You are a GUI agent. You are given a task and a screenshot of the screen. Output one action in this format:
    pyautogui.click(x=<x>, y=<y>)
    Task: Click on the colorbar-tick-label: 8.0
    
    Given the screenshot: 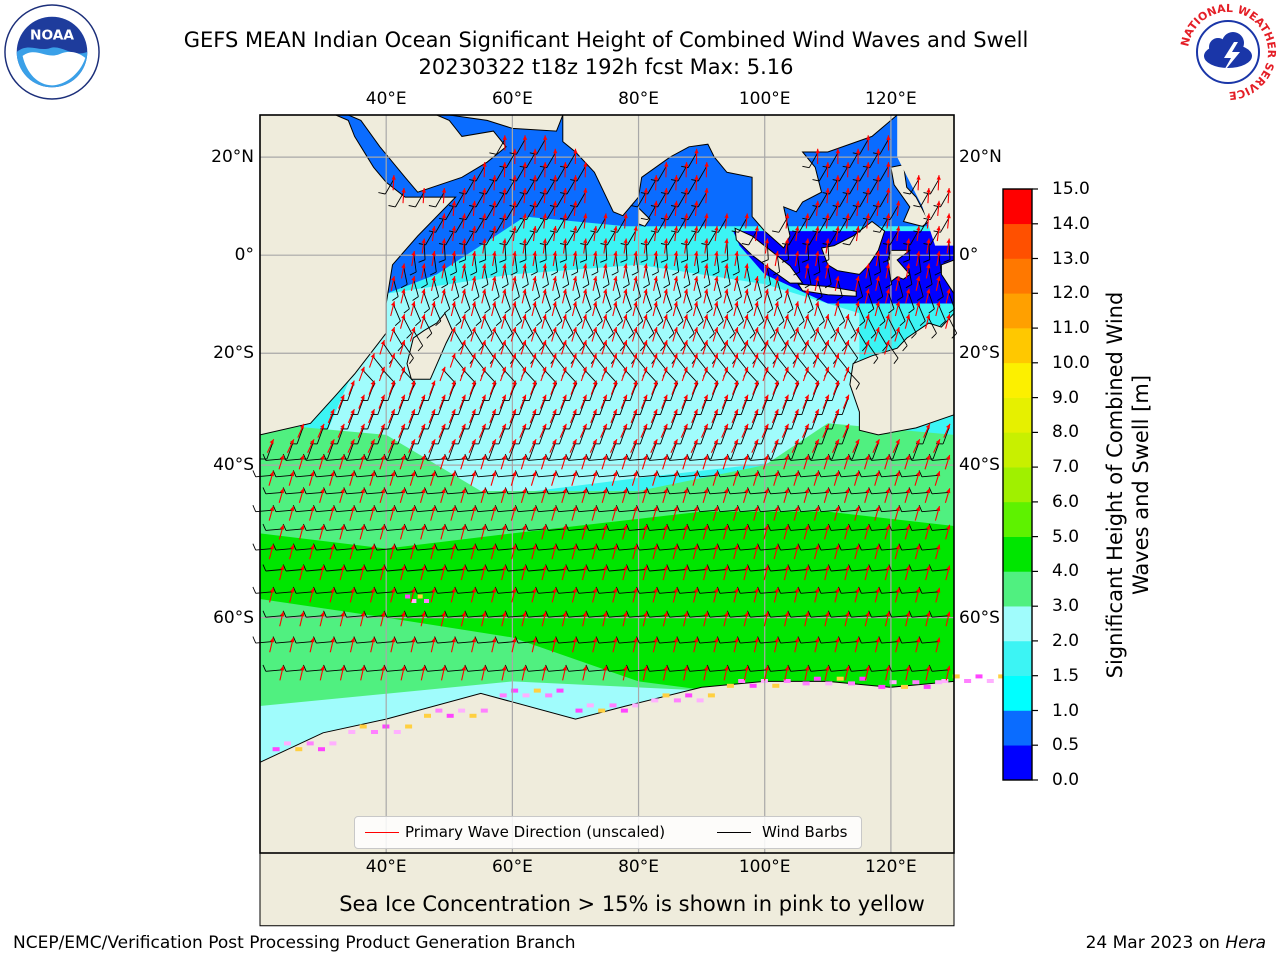 What is the action you would take?
    pyautogui.click(x=1066, y=432)
    